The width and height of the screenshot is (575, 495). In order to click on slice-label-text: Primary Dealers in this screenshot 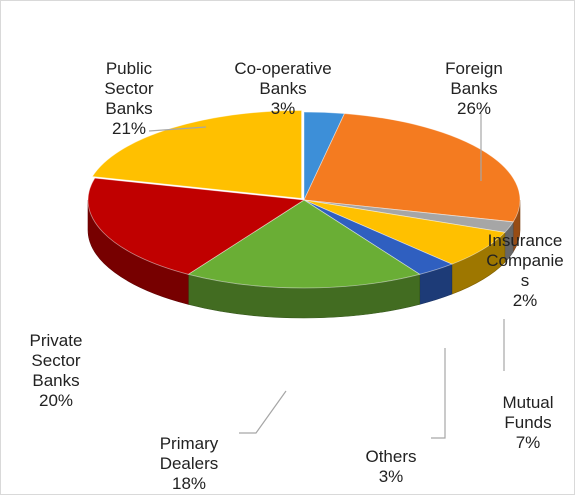, I will do `click(189, 453)`.